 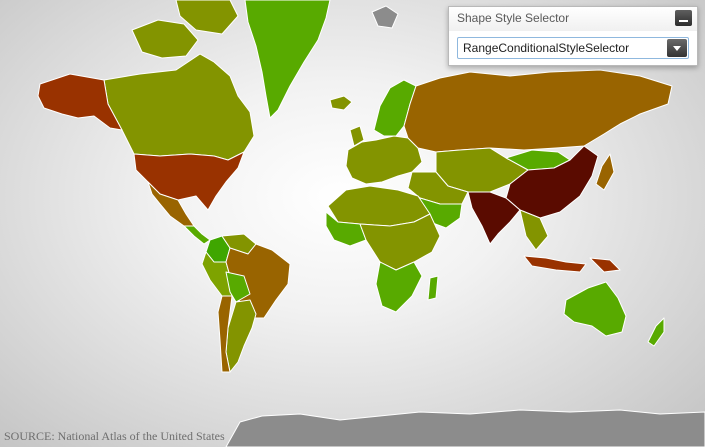 I want to click on region-antarctica, so click(x=465, y=428).